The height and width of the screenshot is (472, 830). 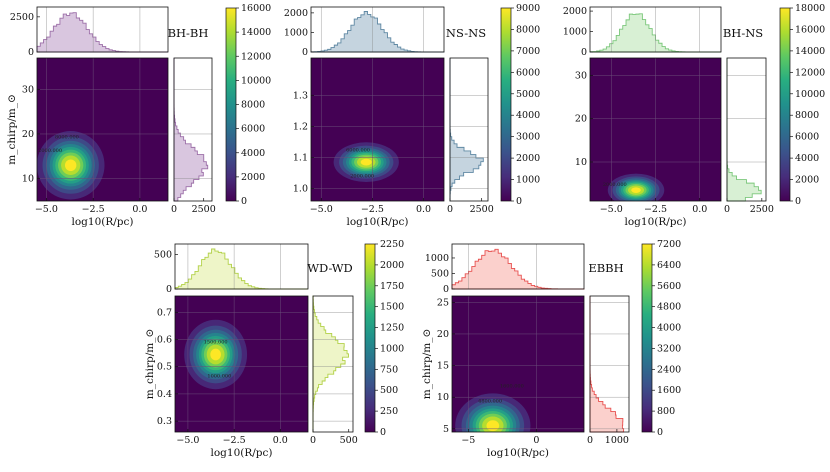 What do you see at coordinates (300, 189) in the screenshot?
I see `y-tick-label: 1.0` at bounding box center [300, 189].